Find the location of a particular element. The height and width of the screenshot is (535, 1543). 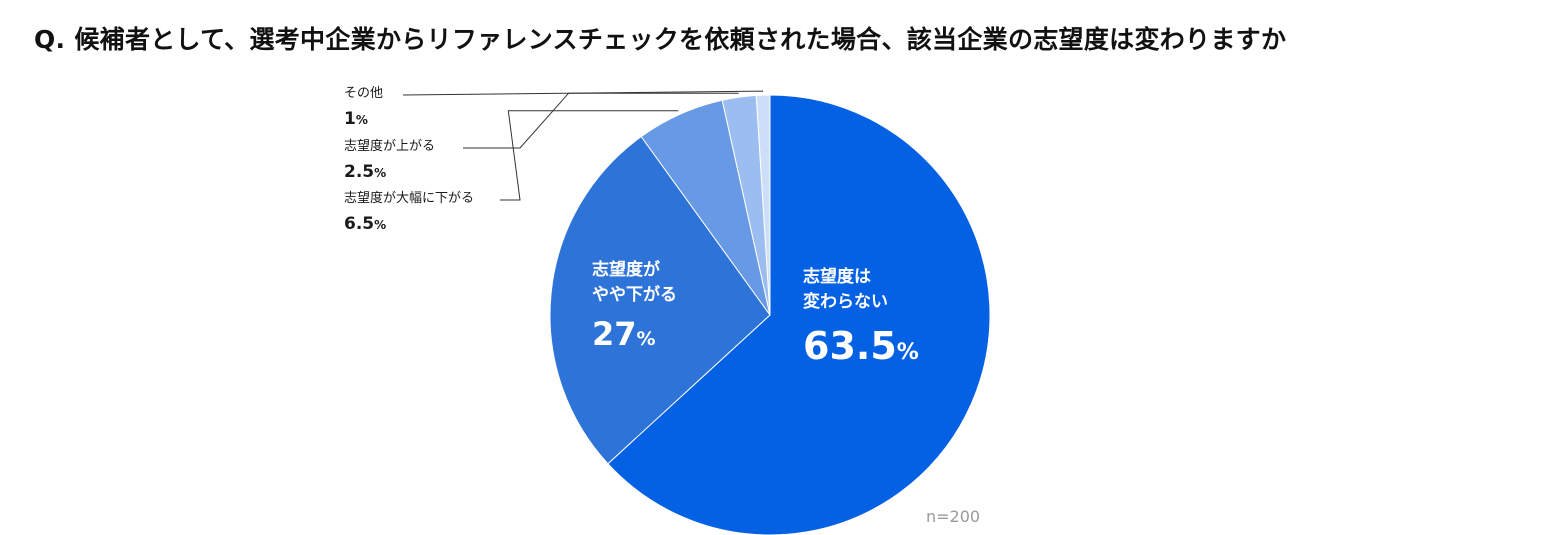

value-number: 6.5 is located at coordinates (359, 224).